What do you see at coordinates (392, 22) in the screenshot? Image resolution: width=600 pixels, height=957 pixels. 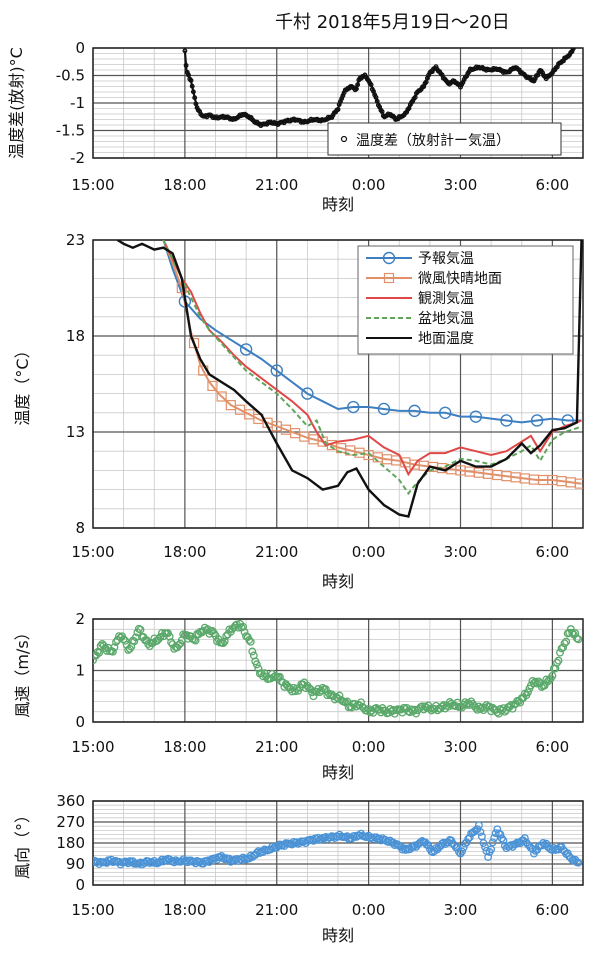 I see `page-title: 千村 2018年5月19日～20日` at bounding box center [392, 22].